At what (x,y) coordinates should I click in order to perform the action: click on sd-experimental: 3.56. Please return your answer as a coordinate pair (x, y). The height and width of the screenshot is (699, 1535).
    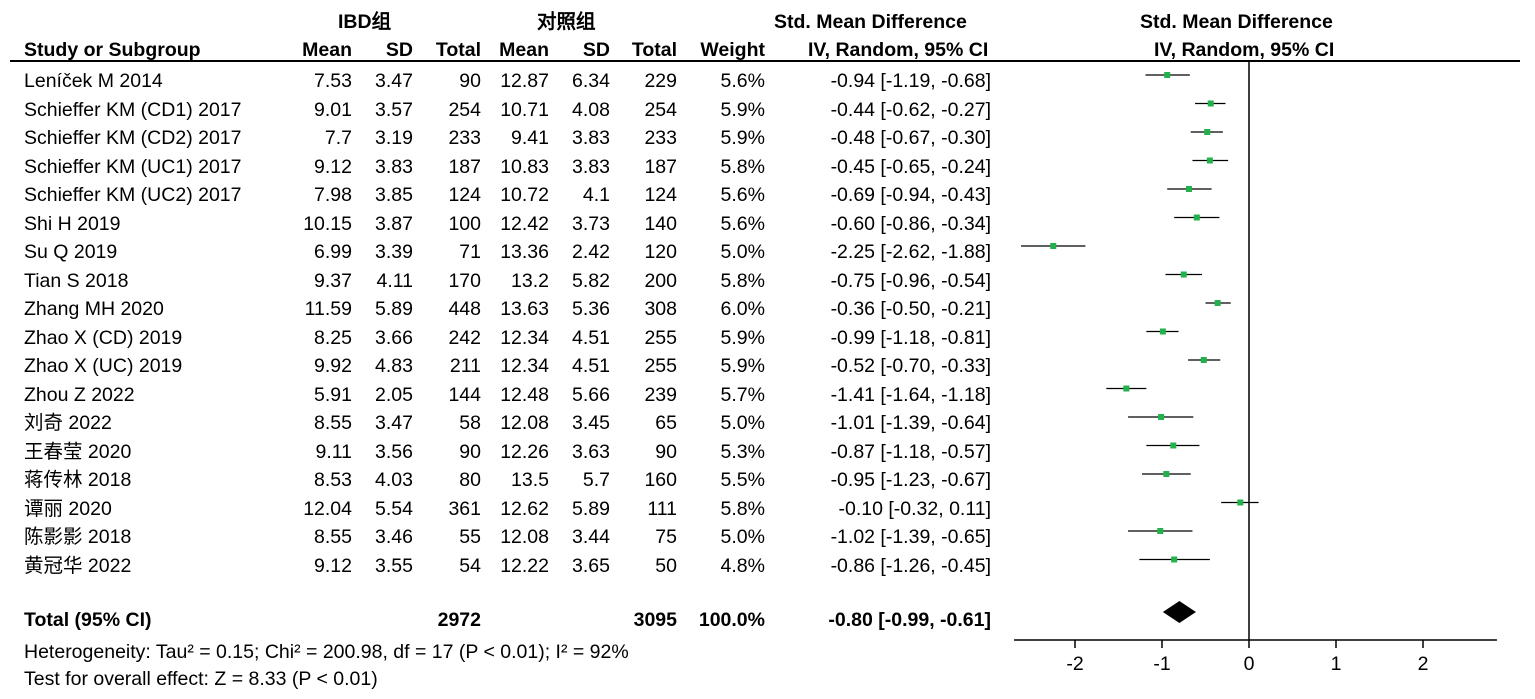
    Looking at the image, I should click on (394, 451).